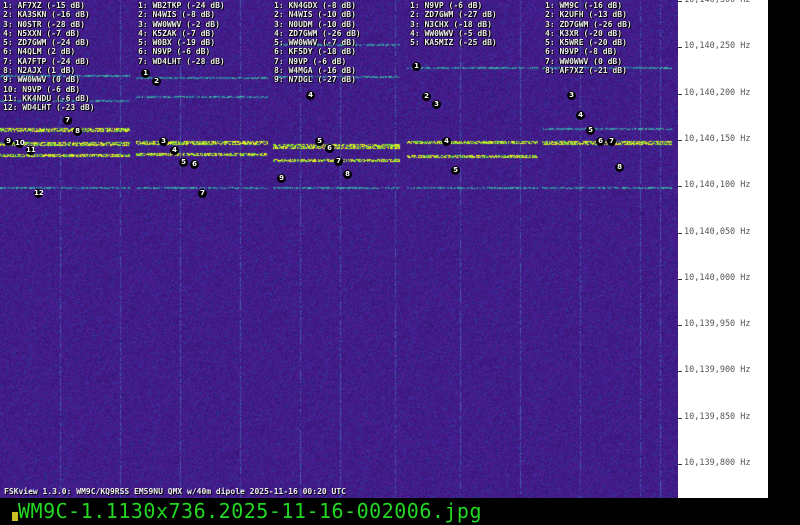 Image resolution: width=800 pixels, height=525 pixels. What do you see at coordinates (42, 89) in the screenshot?
I see `decode-line: 10: N9VP (-6 dB)` at bounding box center [42, 89].